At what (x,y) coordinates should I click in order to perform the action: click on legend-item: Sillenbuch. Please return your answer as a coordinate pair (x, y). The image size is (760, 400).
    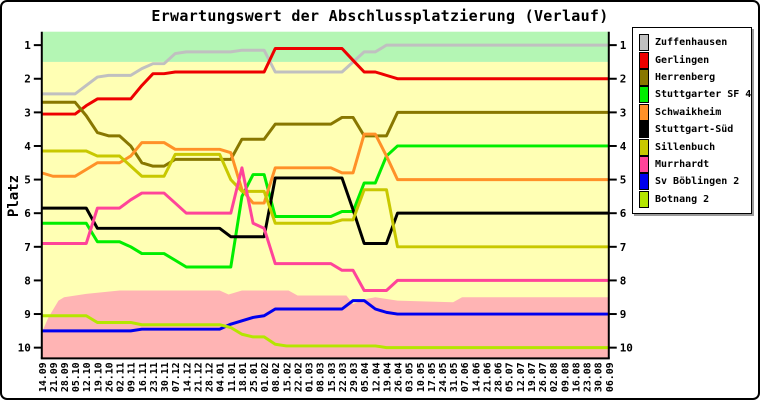
    Looking at the image, I should click on (694, 147).